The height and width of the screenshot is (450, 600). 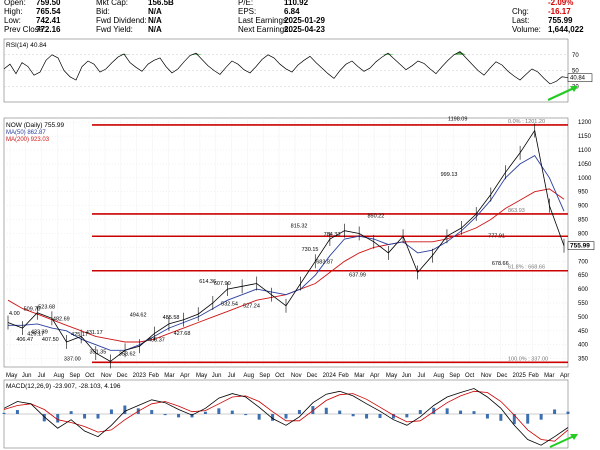 I want to click on header-value: 772.16, so click(x=48, y=29).